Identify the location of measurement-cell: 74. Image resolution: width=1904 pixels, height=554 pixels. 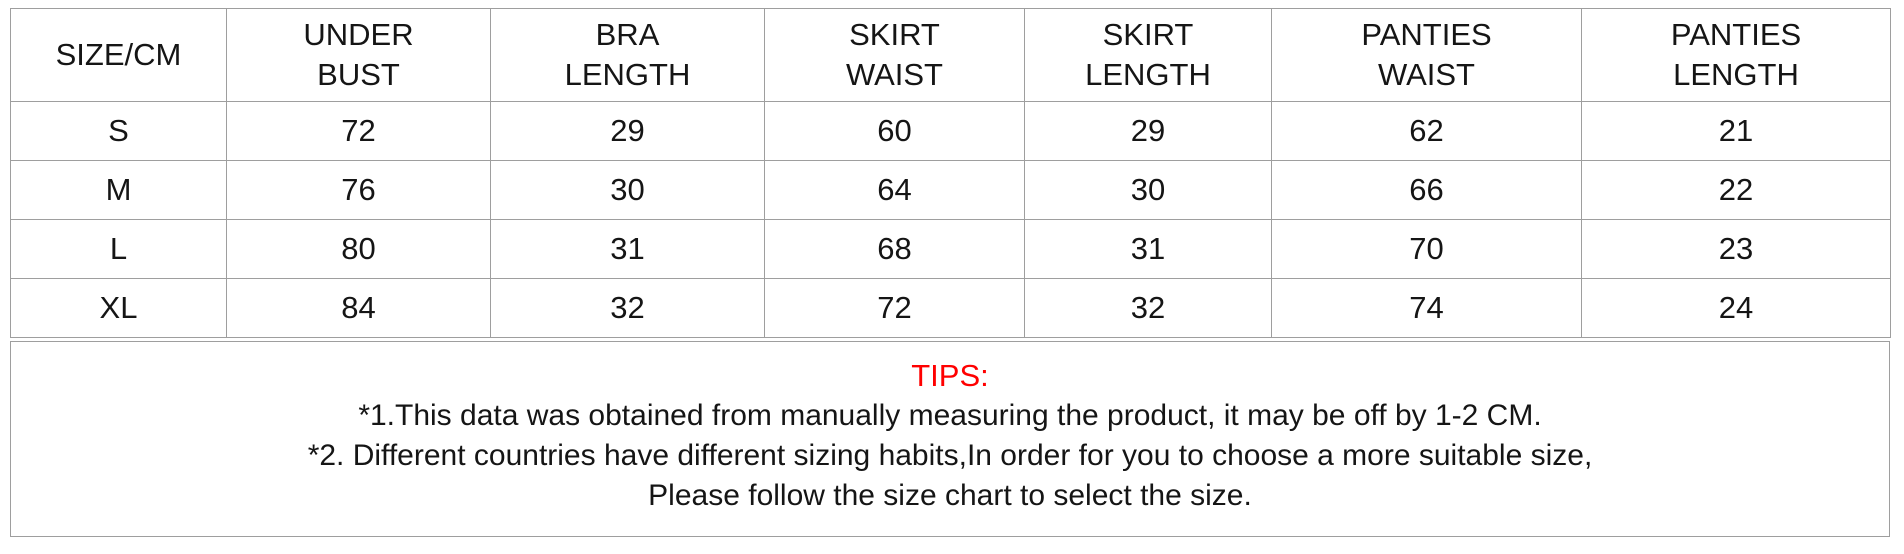
(1426, 308).